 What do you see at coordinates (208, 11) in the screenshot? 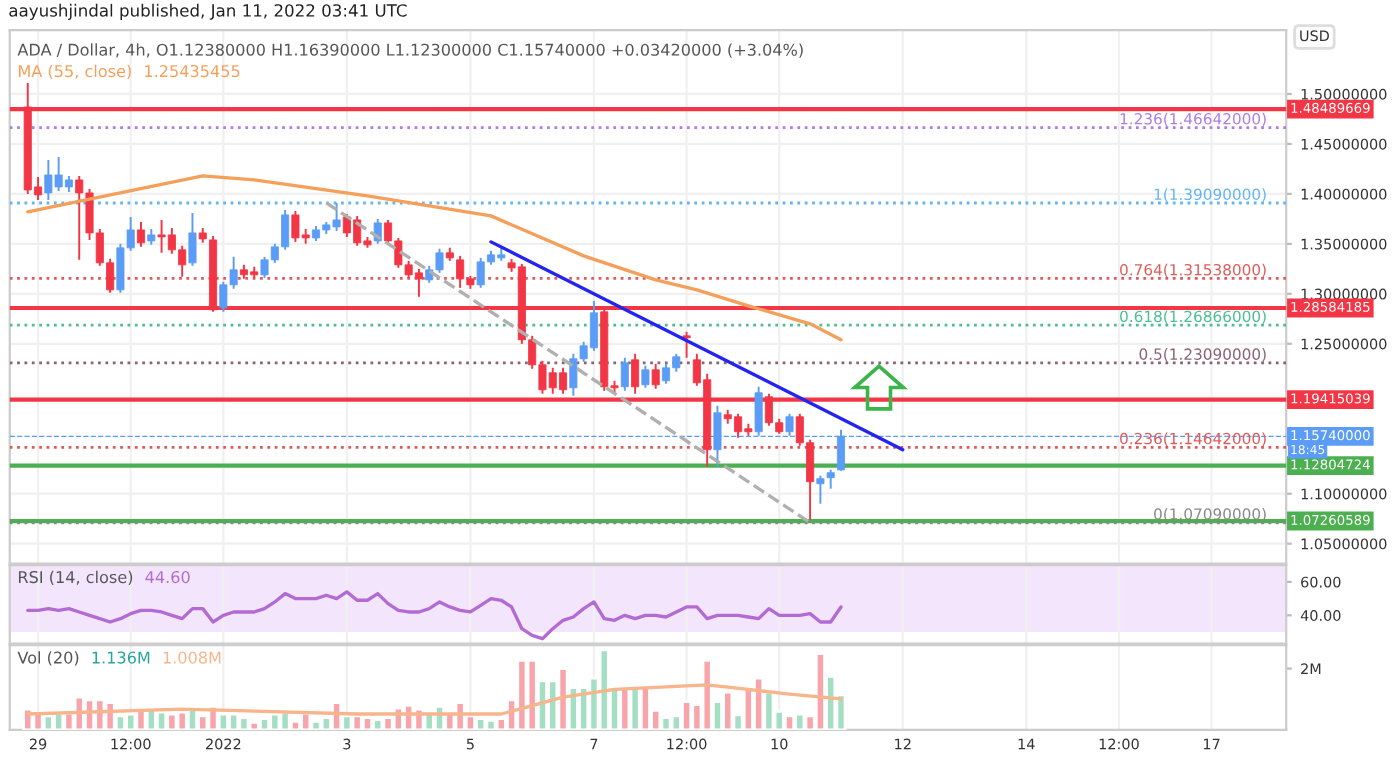
I see `text: aayushjindal published, Jan 11, 2022 03:41 UTC` at bounding box center [208, 11].